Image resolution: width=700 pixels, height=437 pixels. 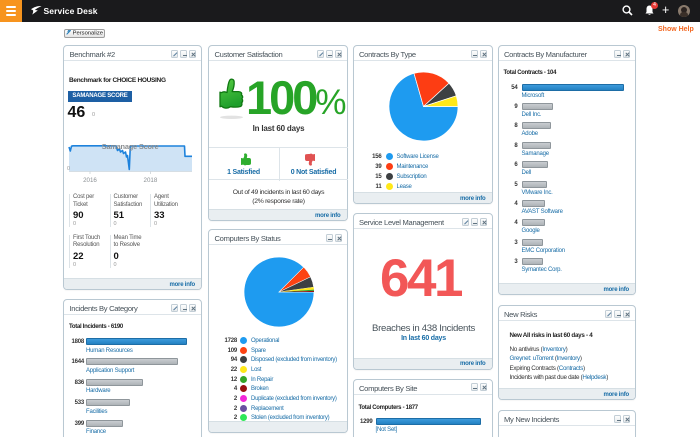 I want to click on svg-text: 2016, so click(x=90, y=180).